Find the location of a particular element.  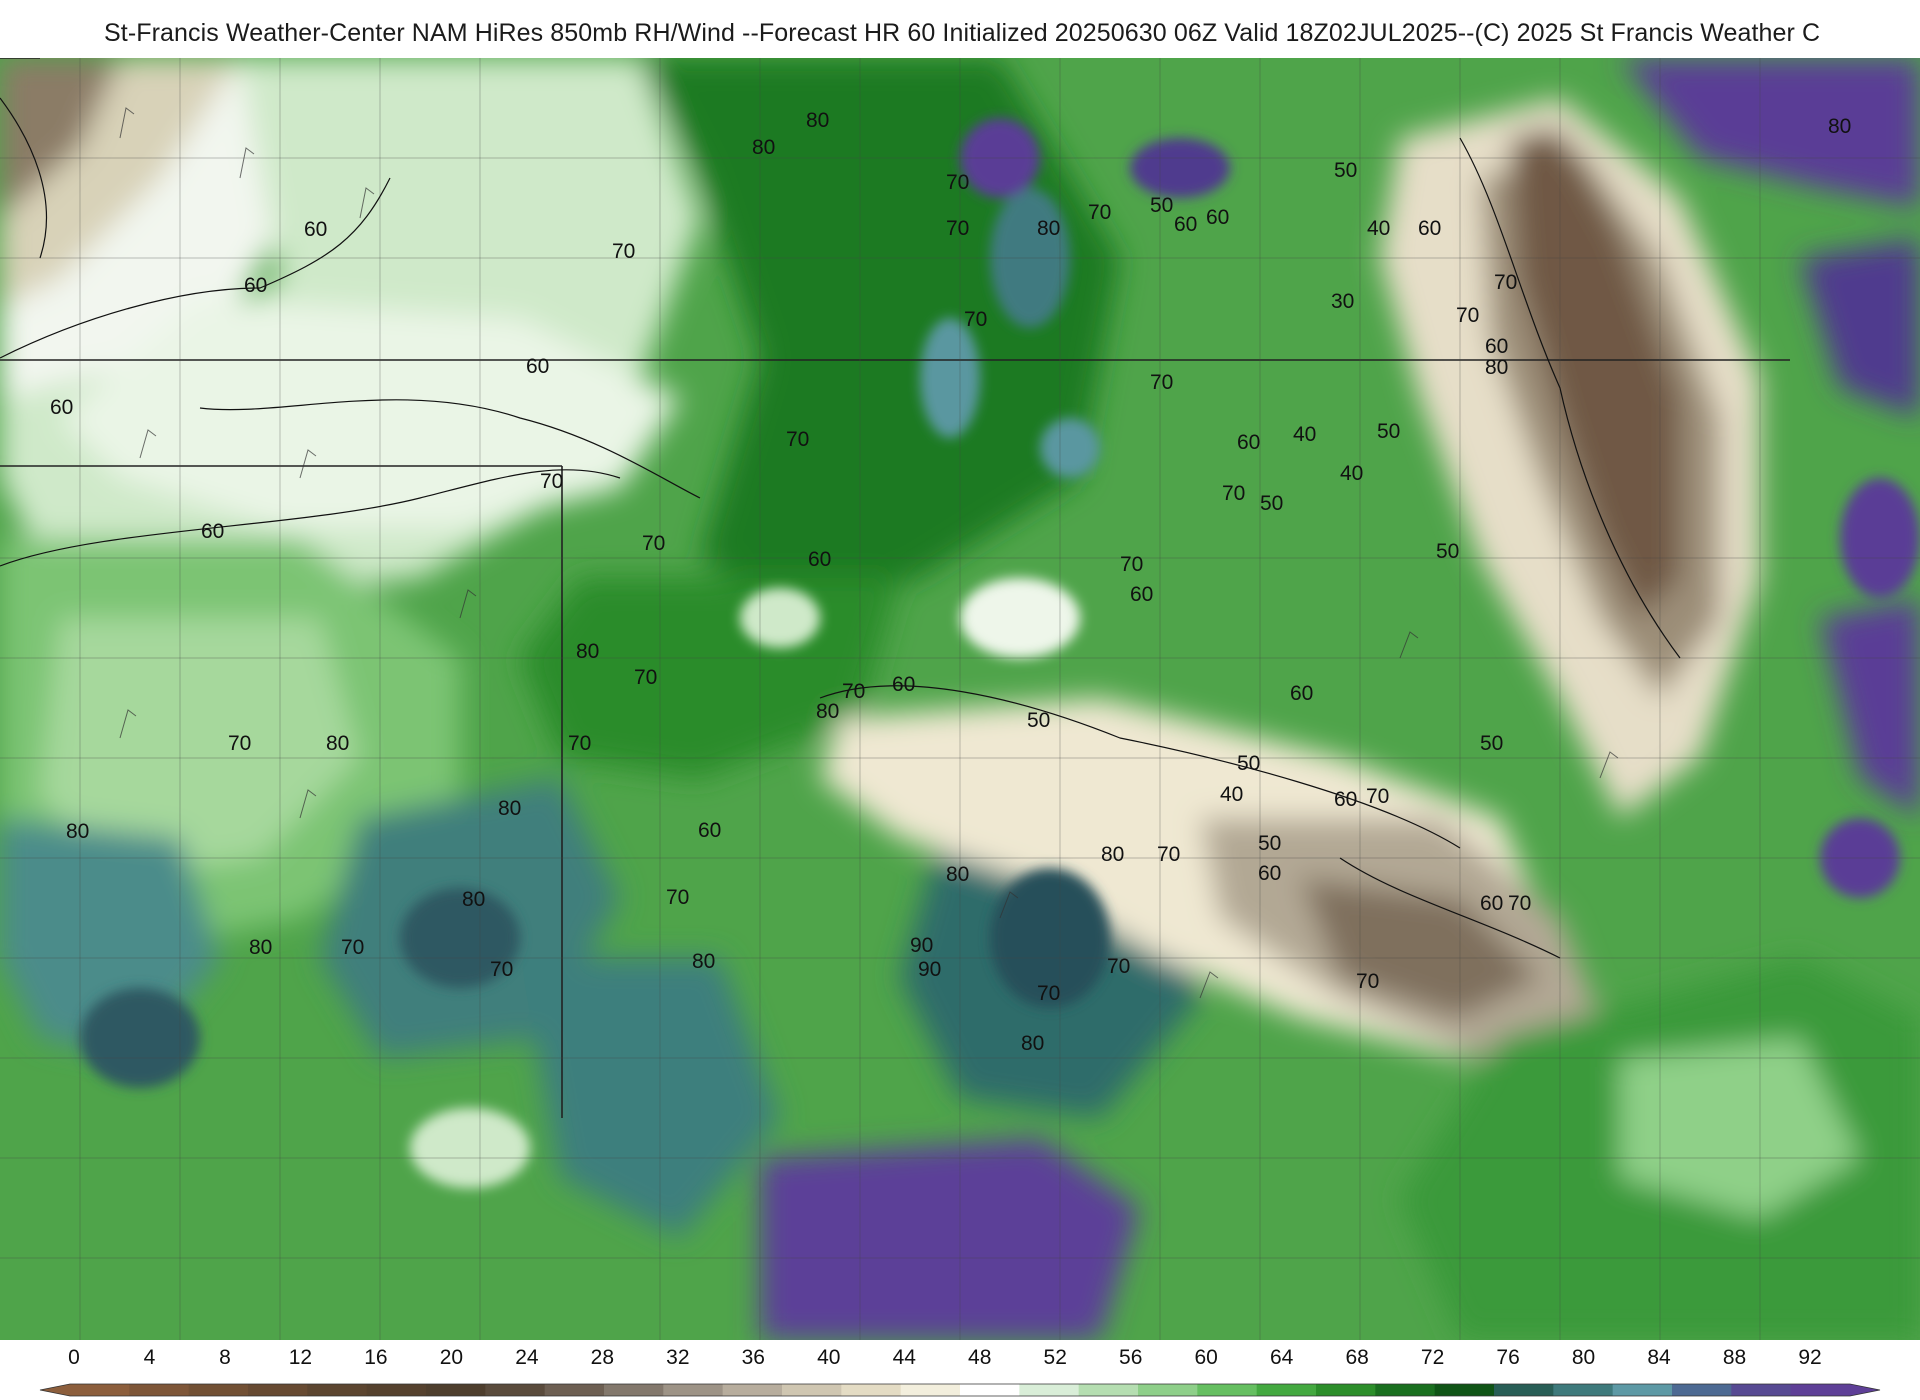

legend-tick-label: 56 is located at coordinates (1130, 1357).